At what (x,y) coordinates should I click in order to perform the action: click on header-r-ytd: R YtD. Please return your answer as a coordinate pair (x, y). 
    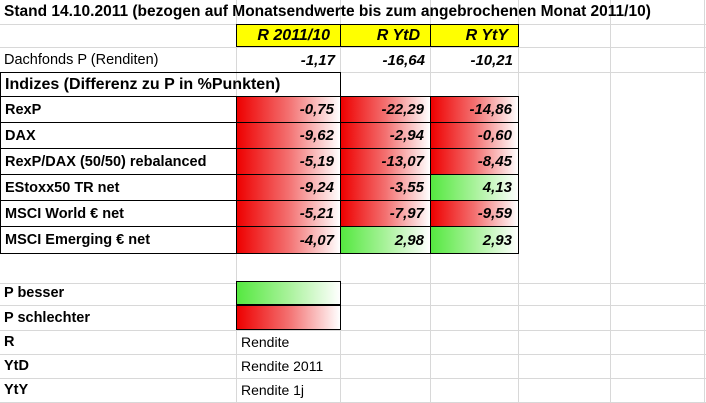
    Looking at the image, I should click on (385, 35).